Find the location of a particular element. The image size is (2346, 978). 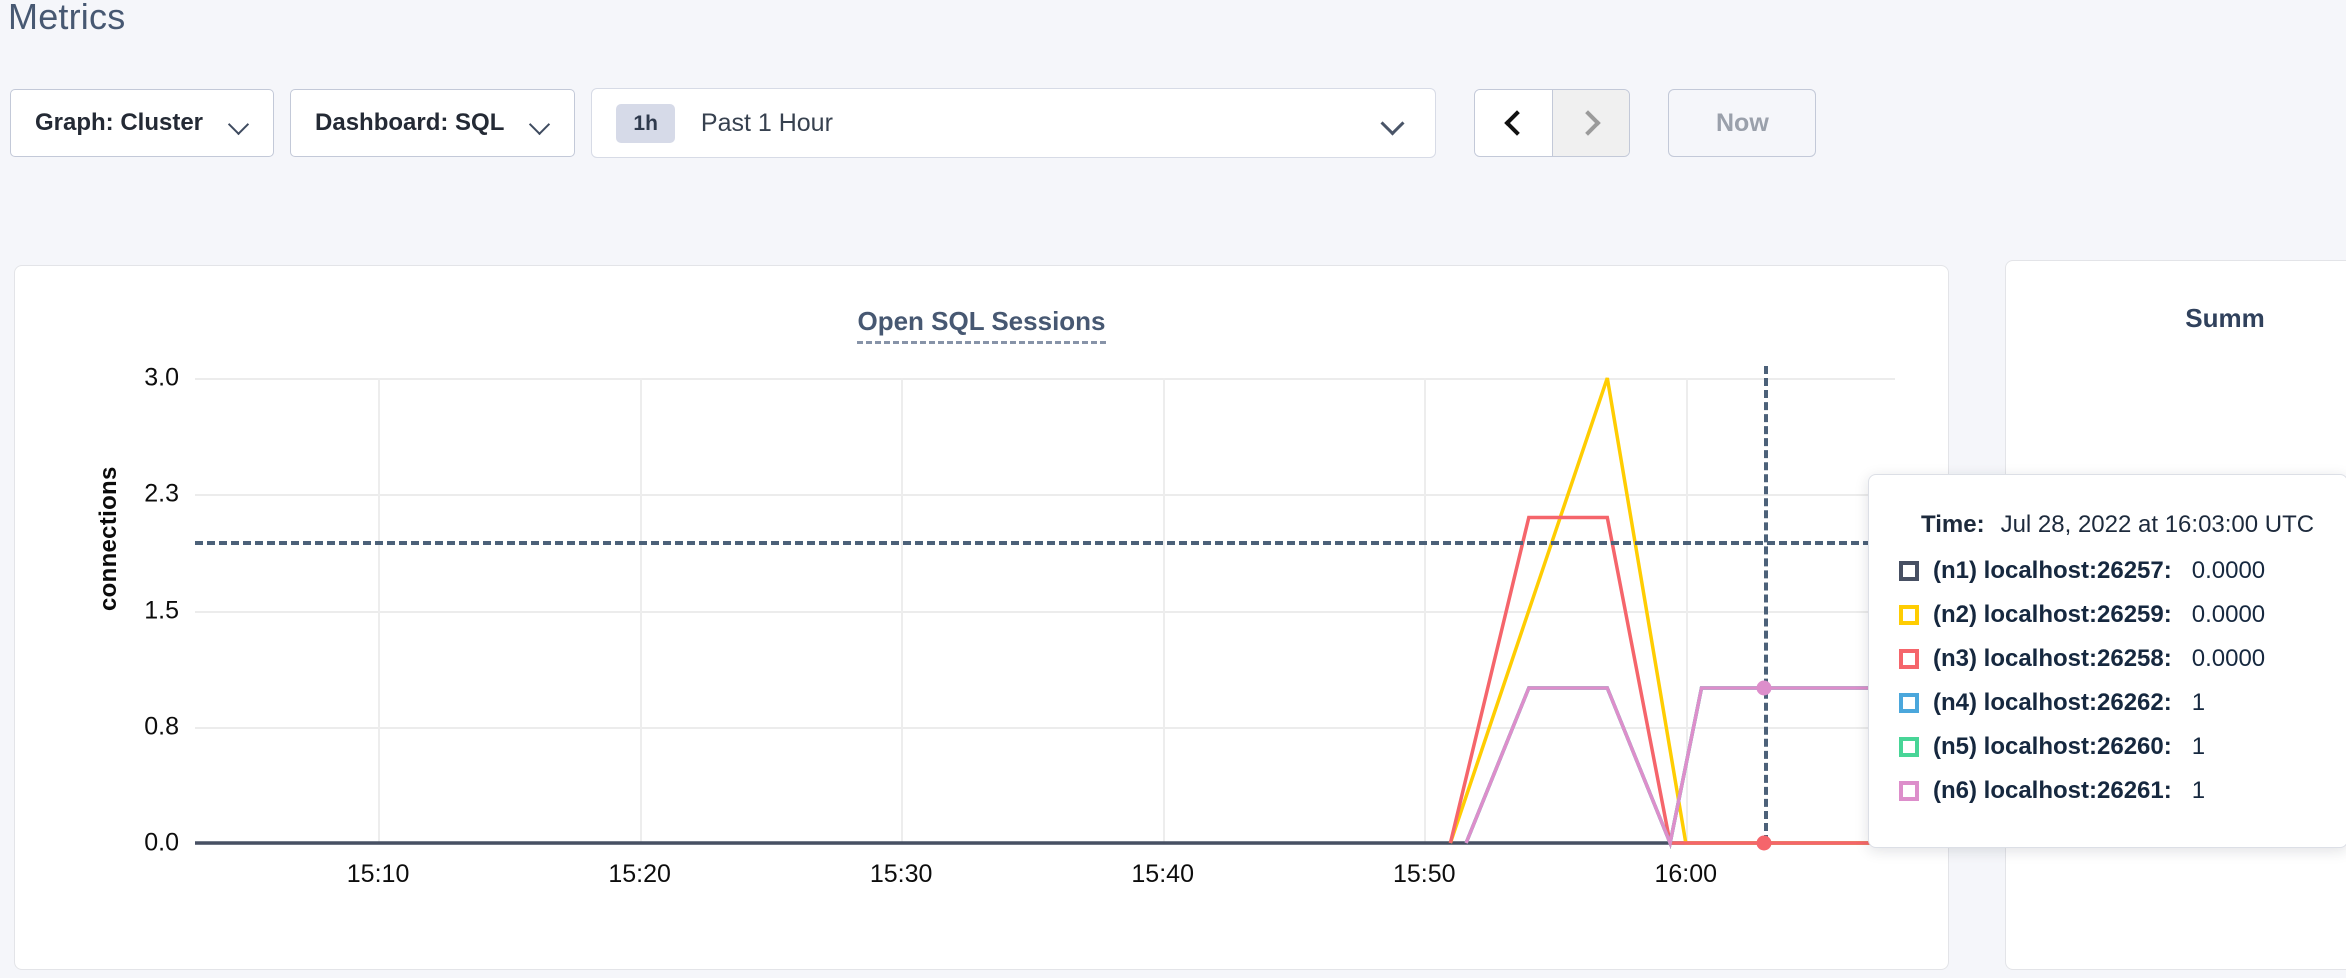

x-axis-tick: 16:00 is located at coordinates (1686, 874).